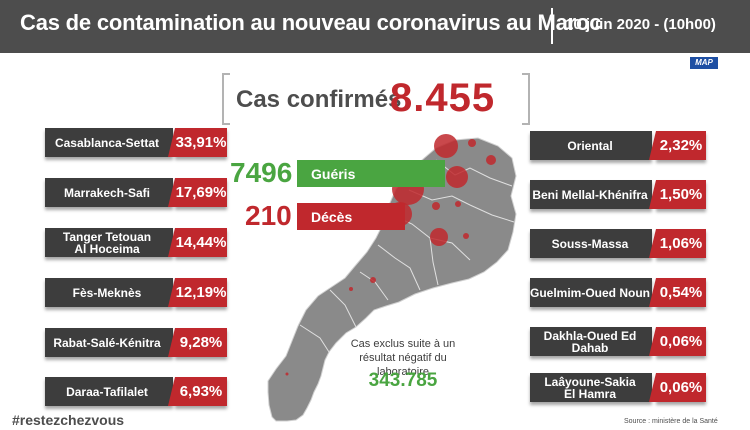  I want to click on header-date: 10 juin 2020 - (10h00), so click(640, 24).